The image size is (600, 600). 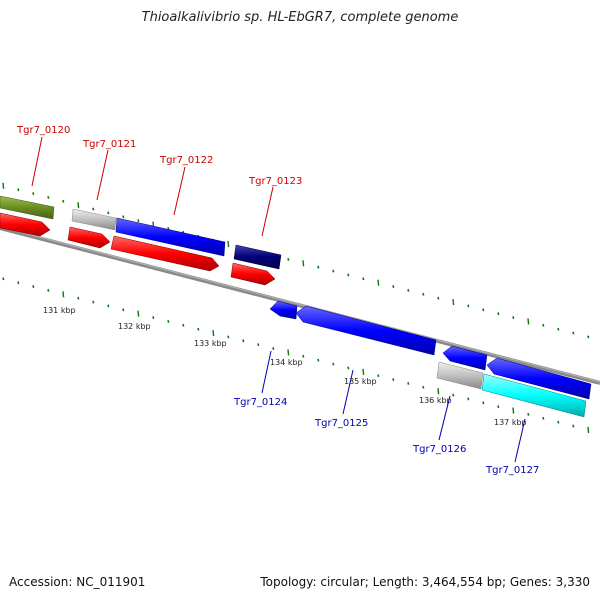 I want to click on gene-label-tgr7-0121: Tgr7_0121, so click(x=109, y=144).